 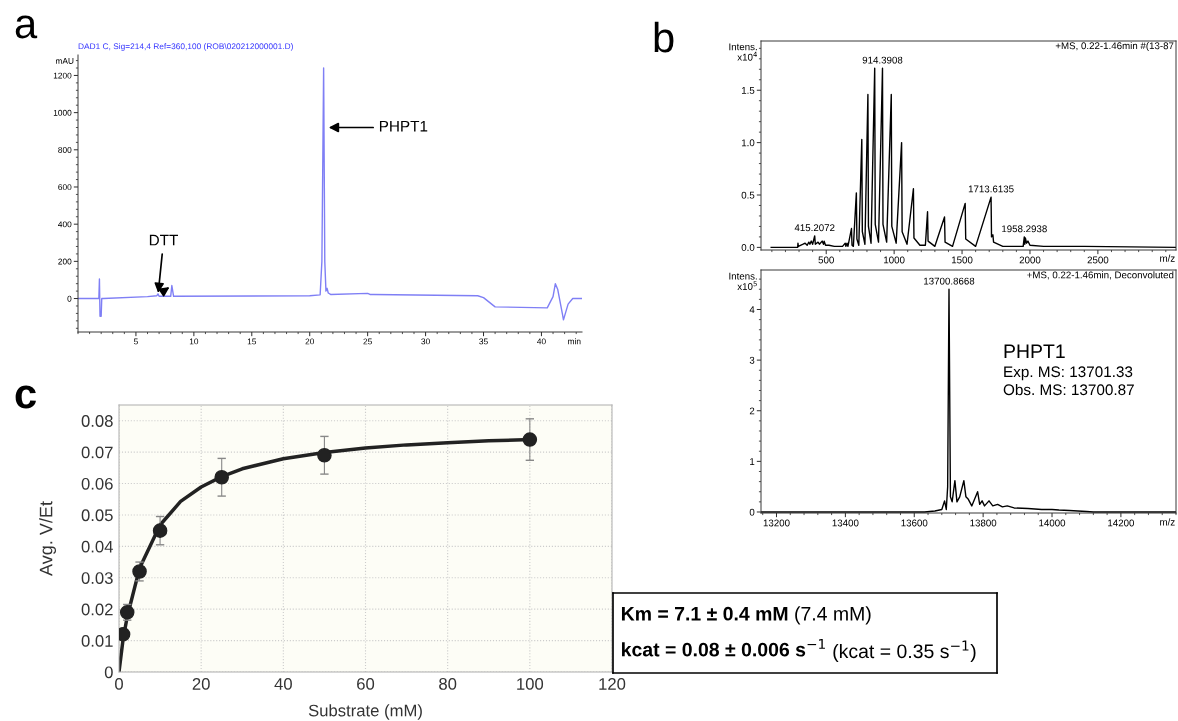 What do you see at coordinates (833, 615) in the screenshot?
I see `text: (7.4 mM)` at bounding box center [833, 615].